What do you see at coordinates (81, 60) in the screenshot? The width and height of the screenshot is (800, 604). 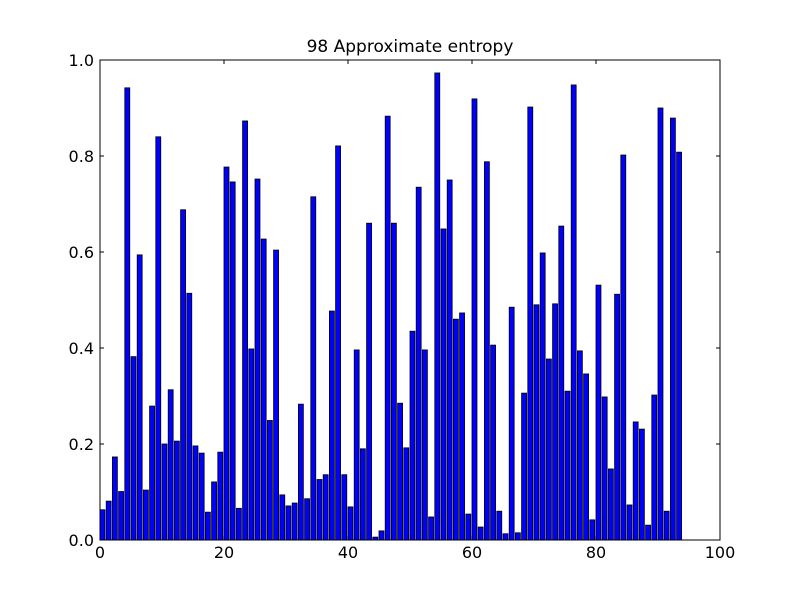 I see `y-tick-label: 1.0` at bounding box center [81, 60].